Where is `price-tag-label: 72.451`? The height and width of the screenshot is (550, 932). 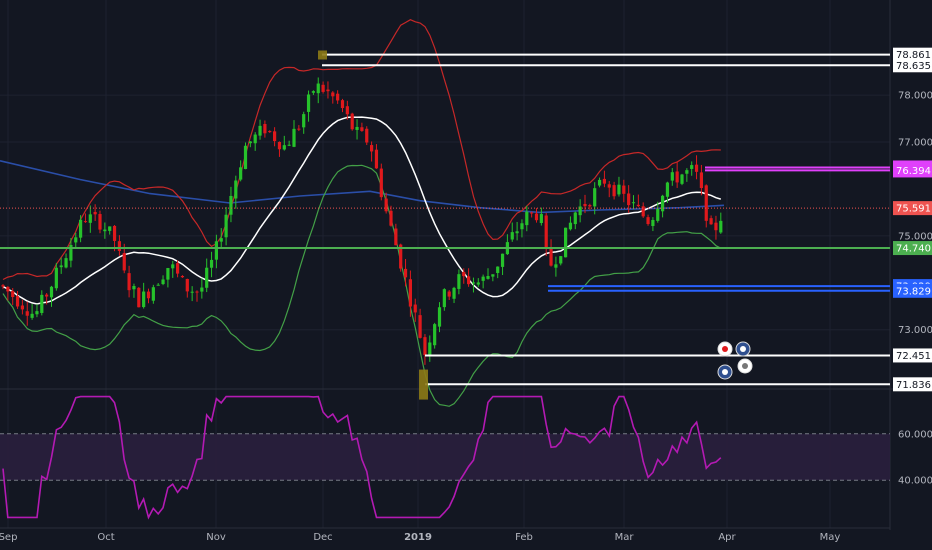 price-tag-label: 72.451 is located at coordinates (913, 356).